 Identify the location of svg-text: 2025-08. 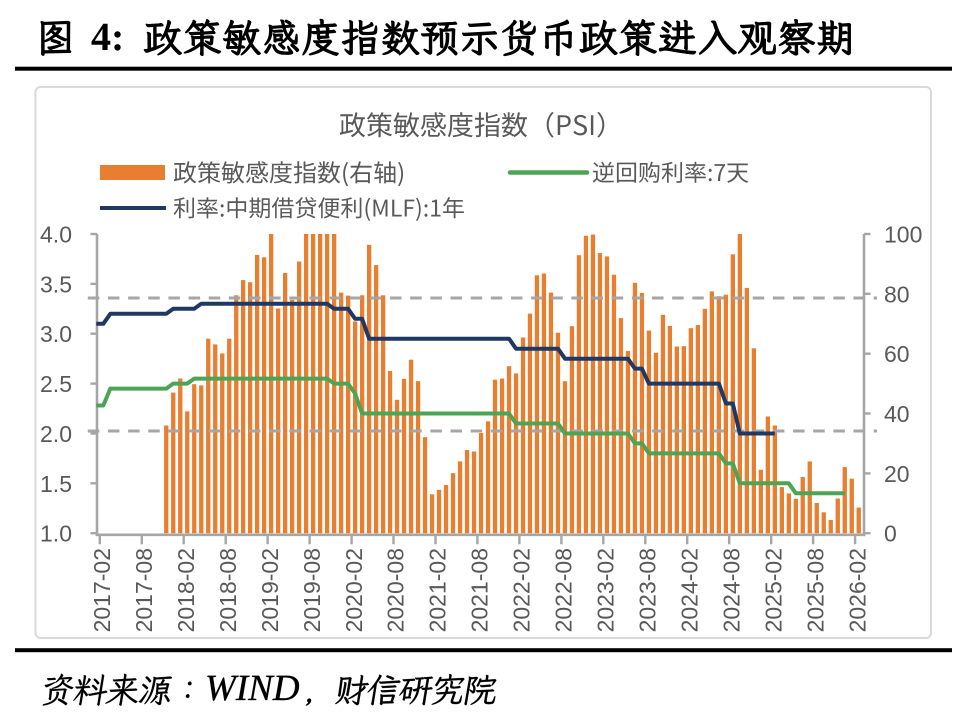
(815, 590).